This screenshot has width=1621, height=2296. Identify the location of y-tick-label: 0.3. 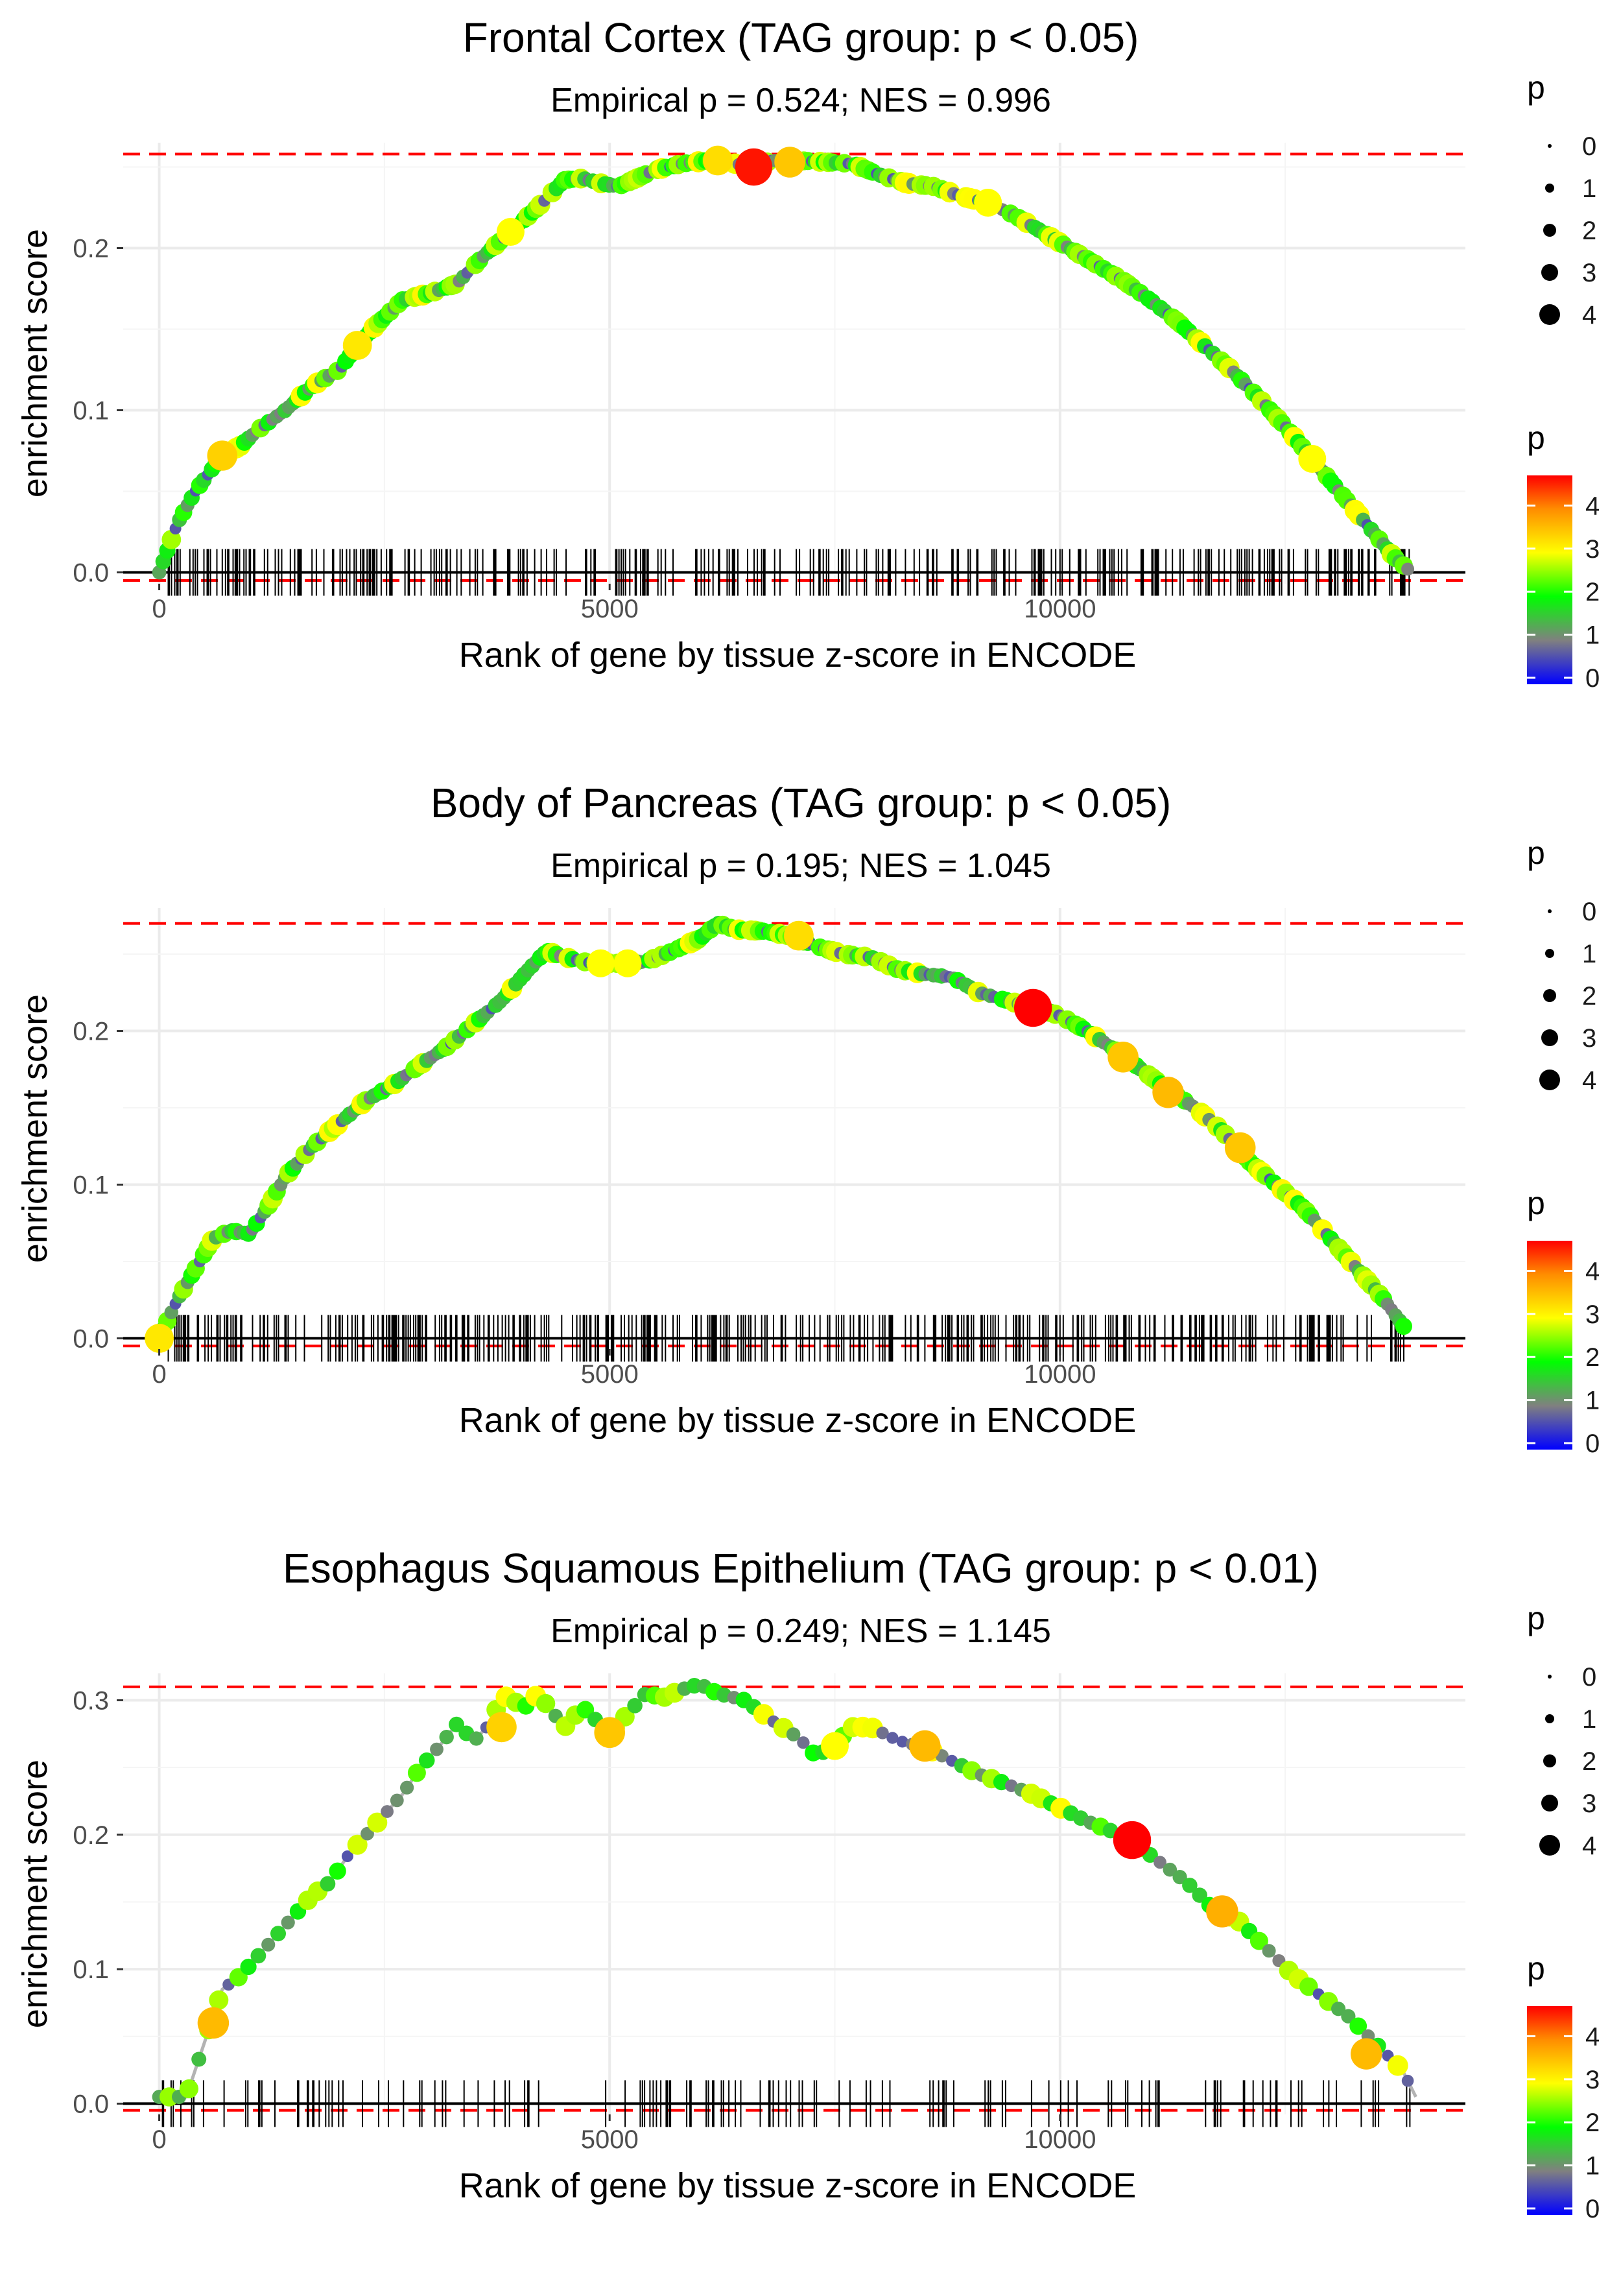
(91, 1700).